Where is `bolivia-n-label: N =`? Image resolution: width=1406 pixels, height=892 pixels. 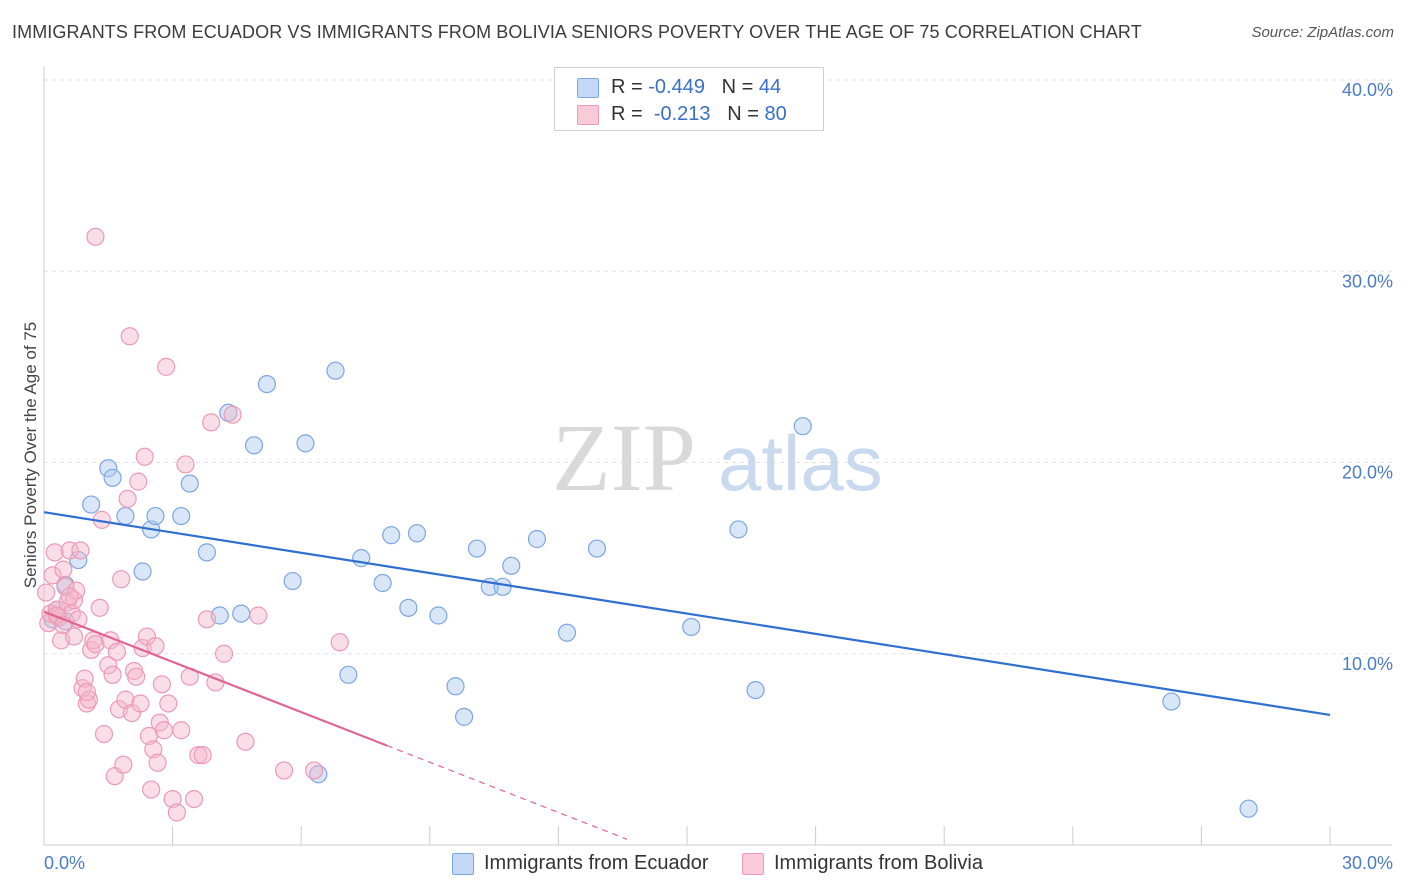 bolivia-n-label: N = is located at coordinates (746, 114).